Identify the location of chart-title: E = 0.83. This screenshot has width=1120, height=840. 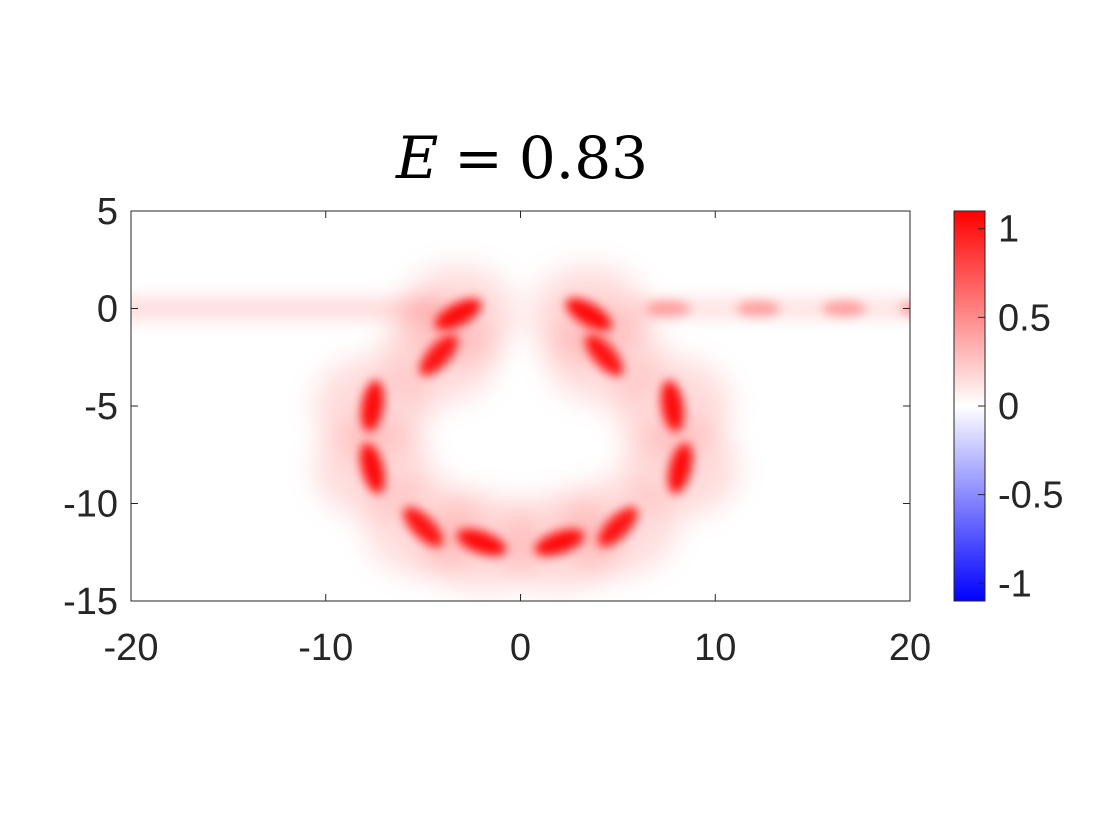
(521, 158).